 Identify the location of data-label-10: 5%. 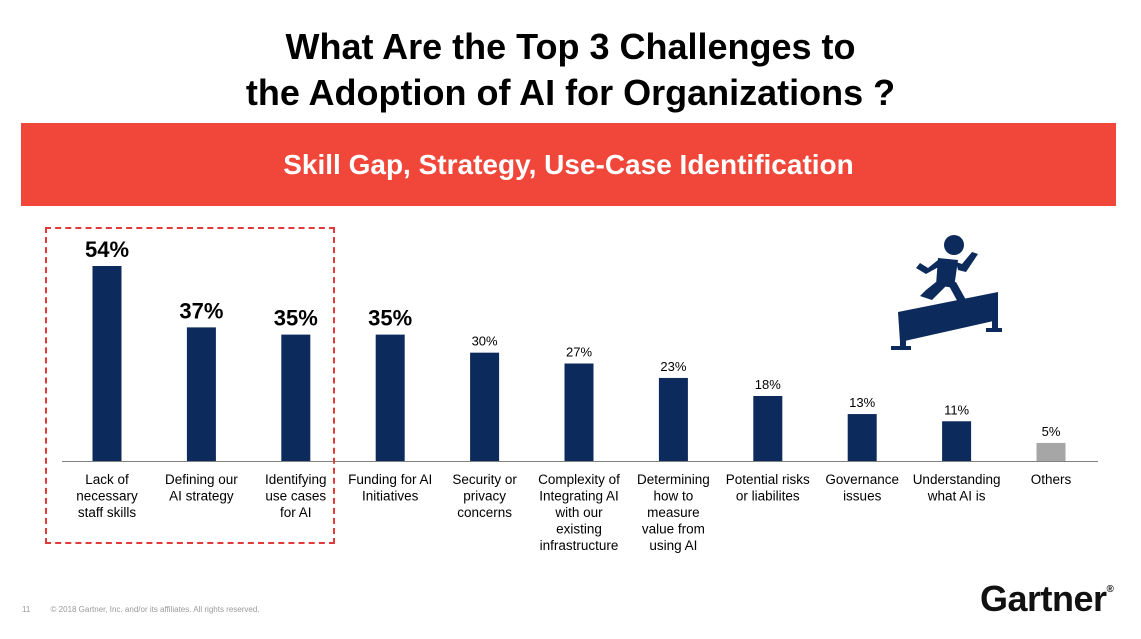
(1051, 431).